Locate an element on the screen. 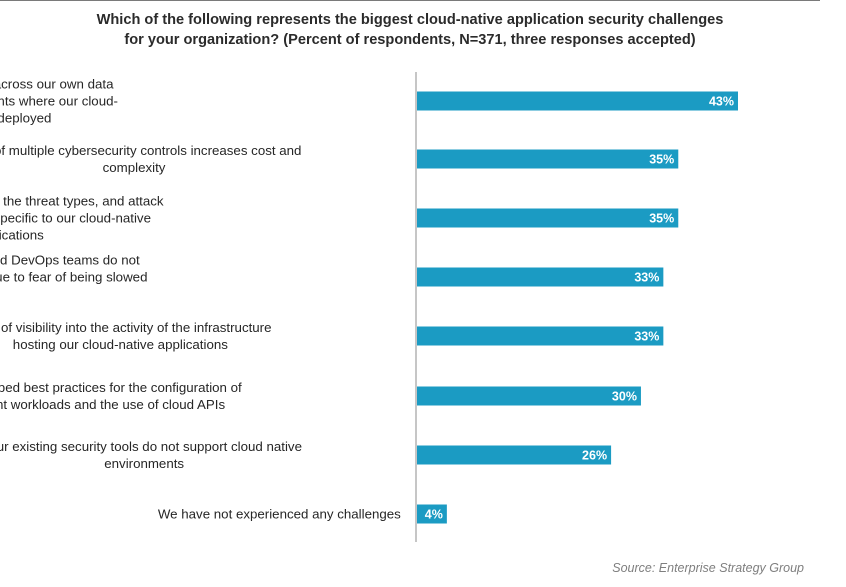 This screenshot has height=587, width=846. category-label-8: We have not experienced any challenges is located at coordinates (279, 514).